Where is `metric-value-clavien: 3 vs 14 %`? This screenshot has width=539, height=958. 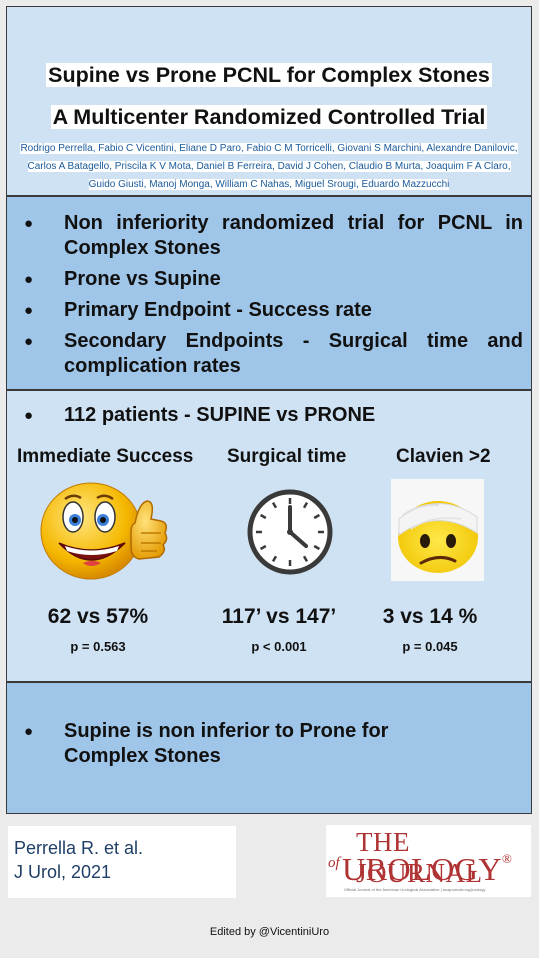 metric-value-clavien: 3 vs 14 % is located at coordinates (430, 616).